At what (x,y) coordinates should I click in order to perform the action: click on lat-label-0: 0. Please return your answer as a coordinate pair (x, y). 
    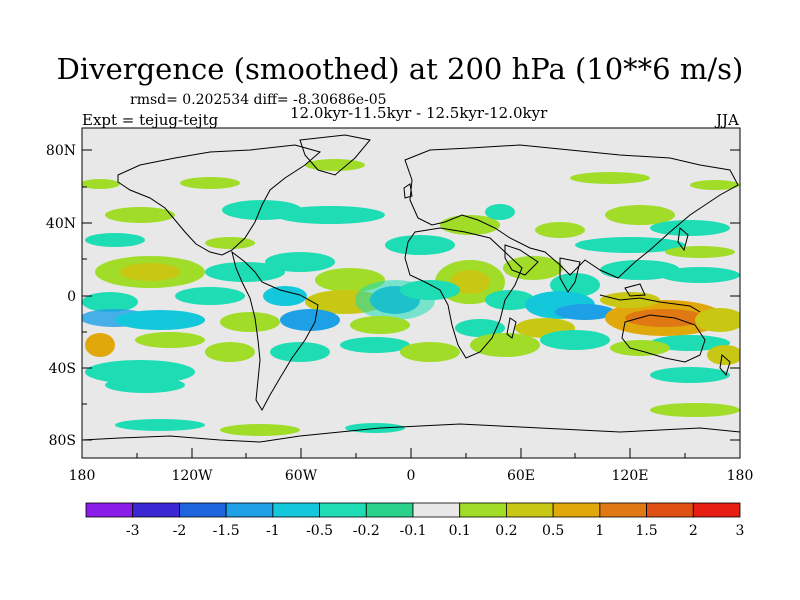
    Looking at the image, I should click on (71, 297).